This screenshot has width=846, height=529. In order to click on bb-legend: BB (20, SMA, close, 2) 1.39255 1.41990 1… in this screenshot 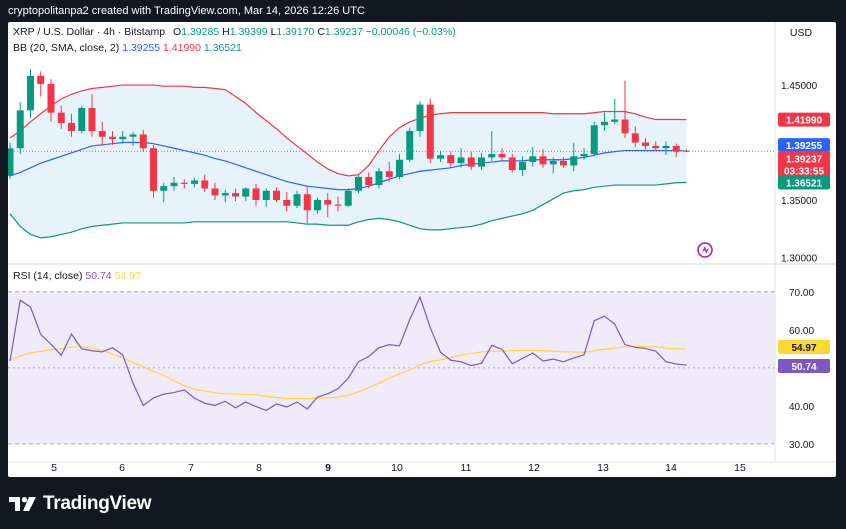, I will do `click(127, 48)`.